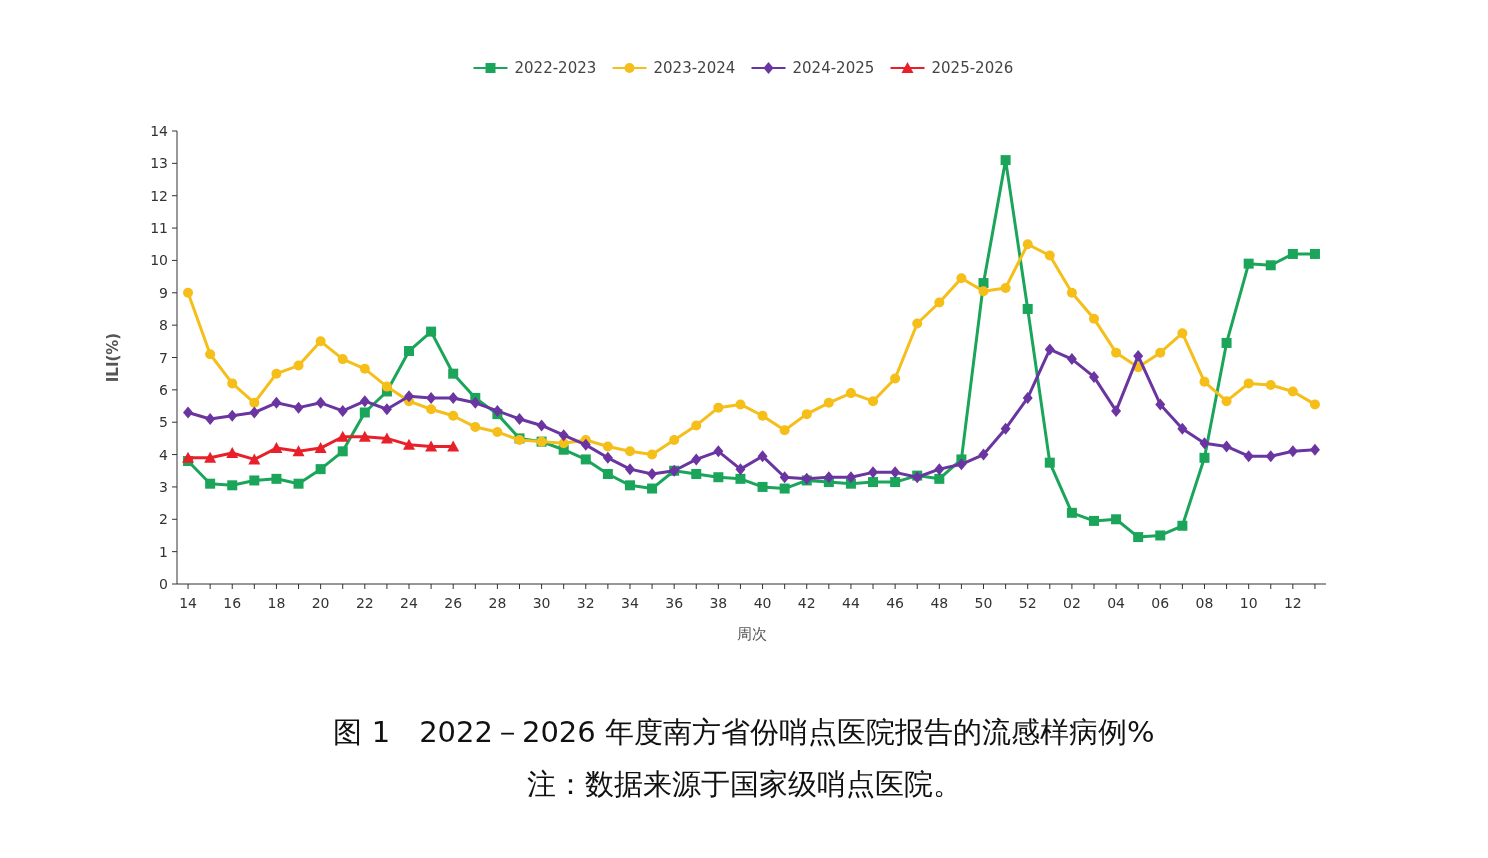 This screenshot has width=1488, height=858. Describe the element at coordinates (320, 603) in the screenshot. I see `x-tick-label: 20` at that location.